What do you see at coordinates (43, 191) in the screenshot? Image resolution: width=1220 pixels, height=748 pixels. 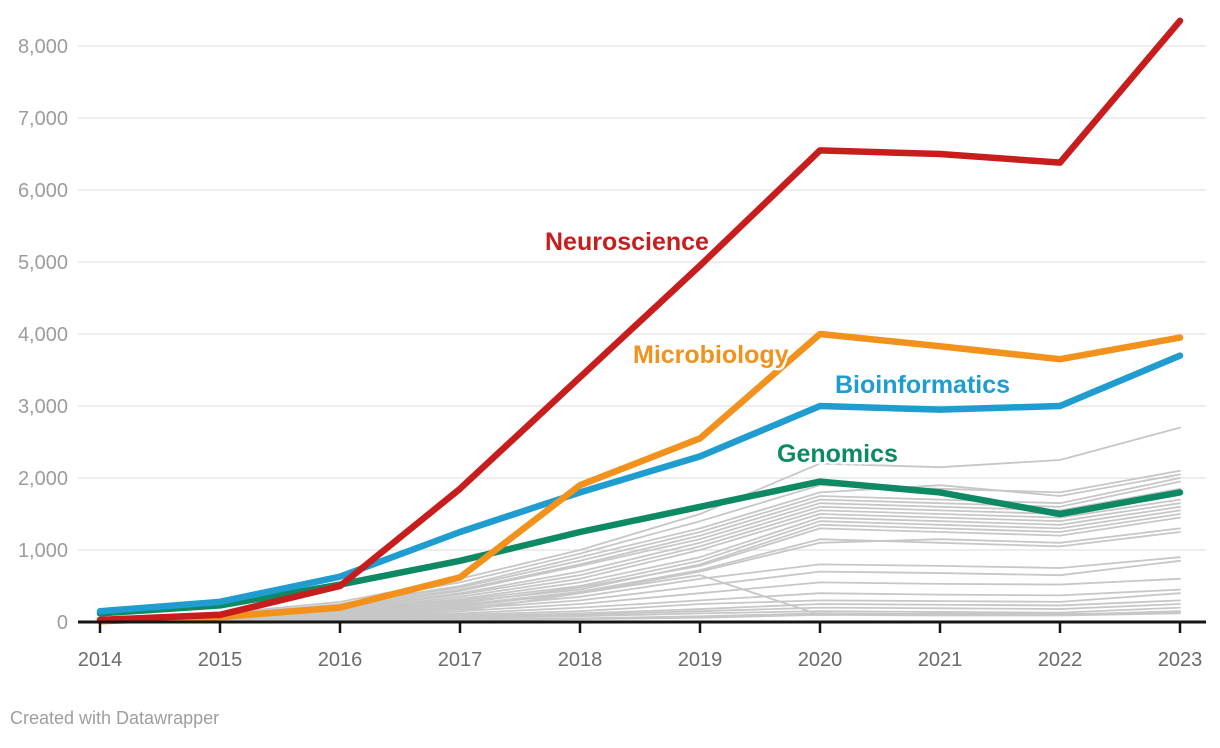 I see `y-axis-tick-label: 6,000` at bounding box center [43, 191].